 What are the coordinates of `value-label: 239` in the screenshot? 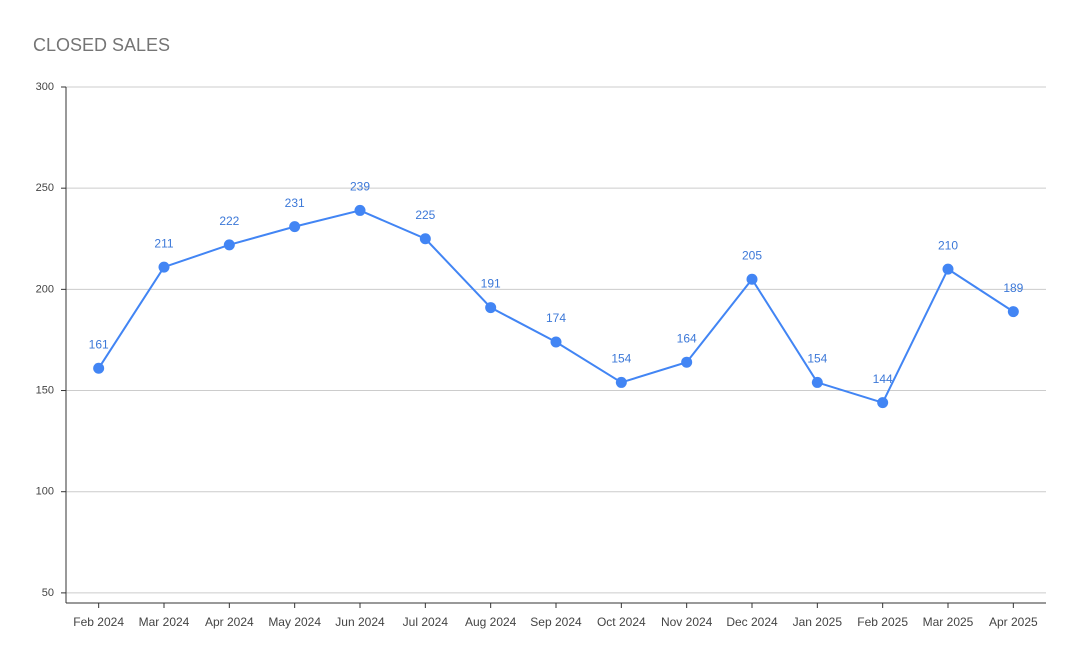 It's located at (360, 187).